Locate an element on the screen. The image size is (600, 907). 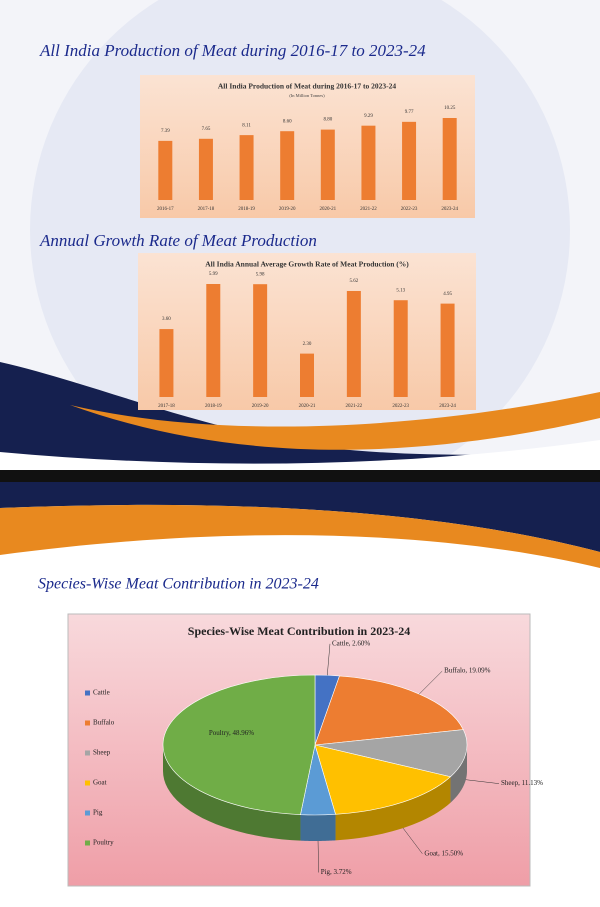
data-label: Sheep, 11.13% is located at coordinates (522, 783).